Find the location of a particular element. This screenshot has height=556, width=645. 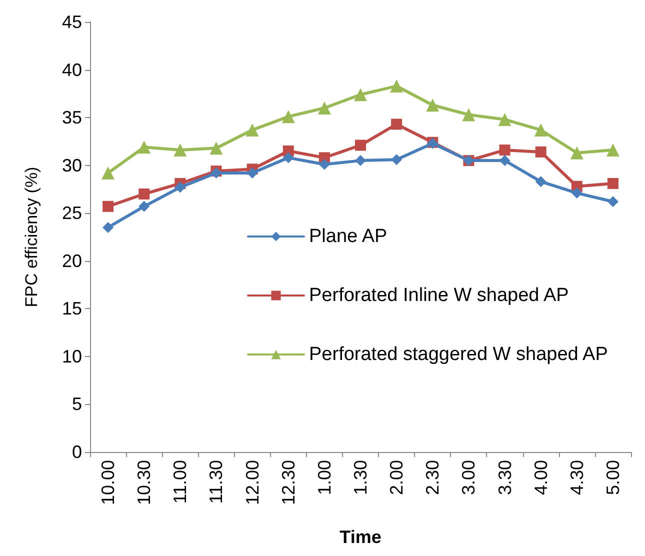

x-tick-label: 3.30 is located at coordinates (504, 478).